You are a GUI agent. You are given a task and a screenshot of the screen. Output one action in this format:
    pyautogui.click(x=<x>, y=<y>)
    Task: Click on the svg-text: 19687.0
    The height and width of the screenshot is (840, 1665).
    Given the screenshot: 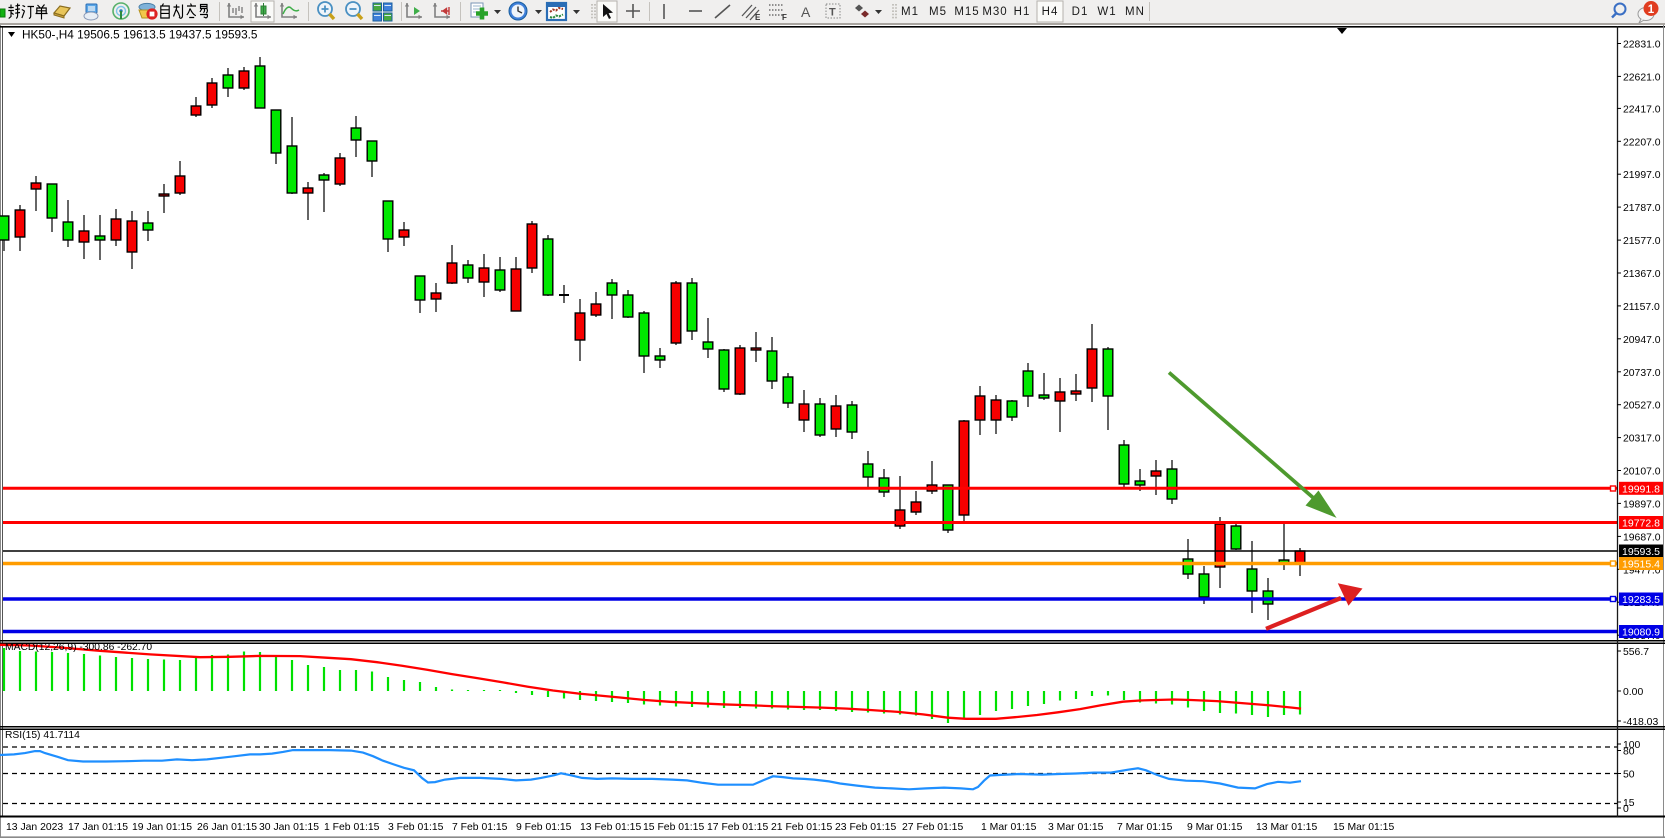 What is the action you would take?
    pyautogui.click(x=1642, y=537)
    